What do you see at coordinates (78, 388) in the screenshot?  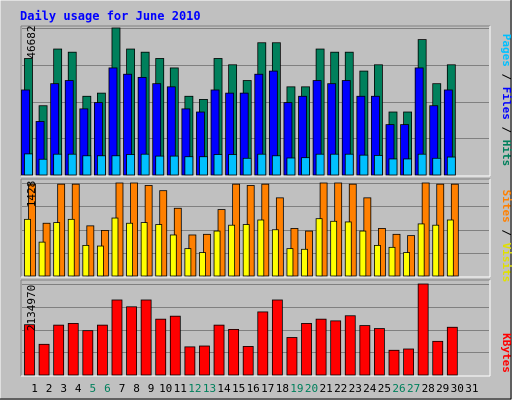 I see `x-tick-label-4: 4` at bounding box center [78, 388].